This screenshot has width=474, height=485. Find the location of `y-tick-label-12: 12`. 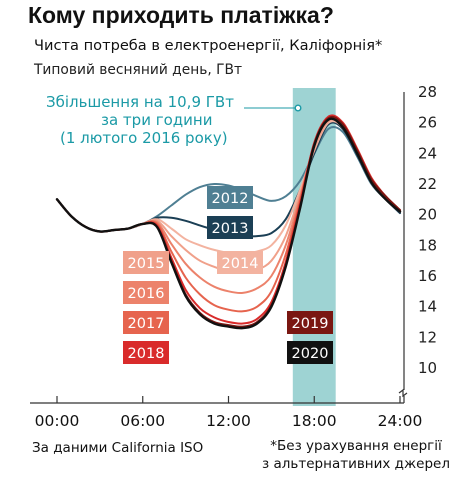

y-tick-label-12: 12 is located at coordinates (427, 337).